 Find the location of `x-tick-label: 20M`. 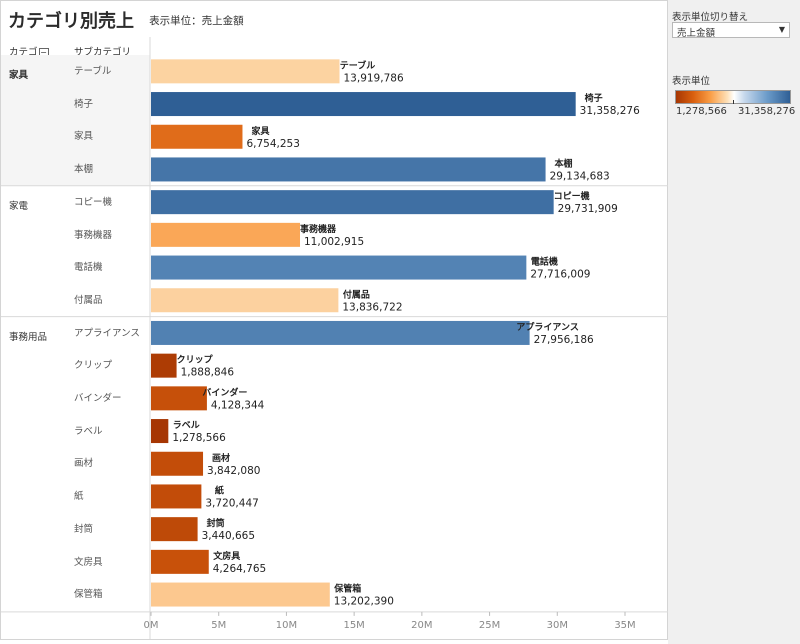

x-tick-label: 20M is located at coordinates (421, 625).